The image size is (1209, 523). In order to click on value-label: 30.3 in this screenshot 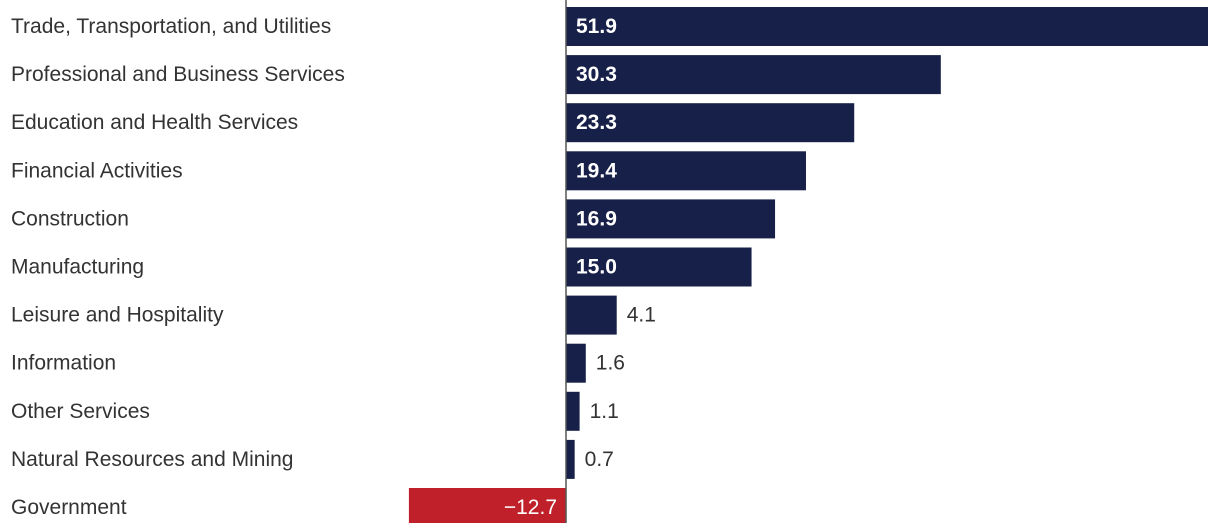, I will do `click(596, 74)`.